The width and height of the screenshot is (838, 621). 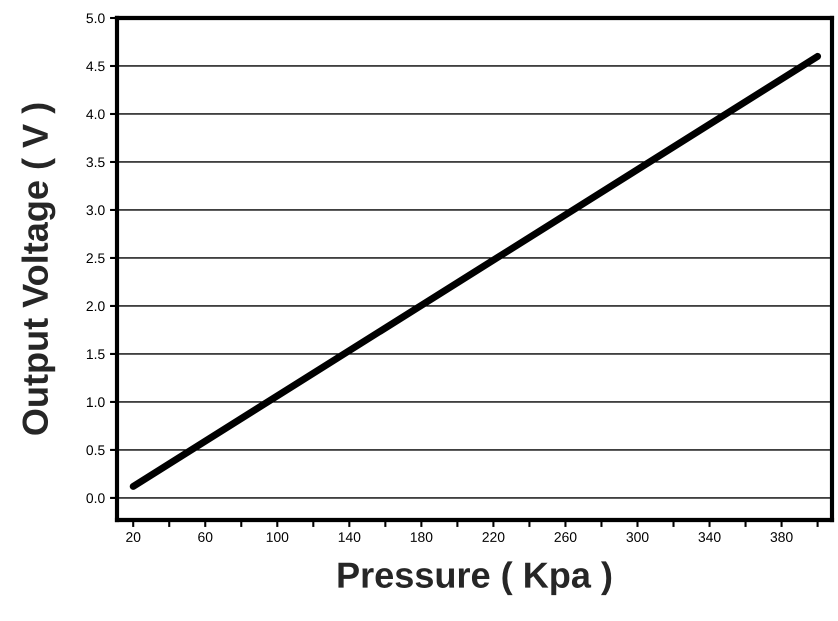 I want to click on x-tick-label: 180, so click(x=421, y=537).